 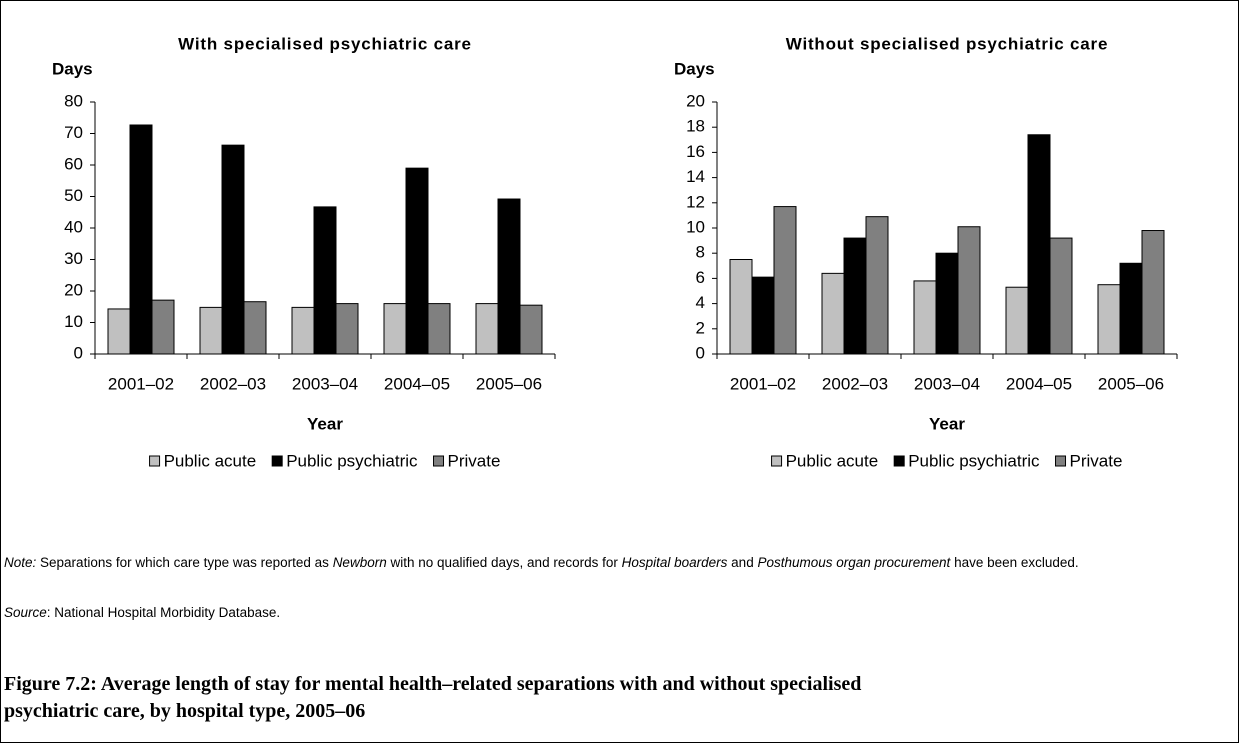 I want to click on y-tick-label: 50, so click(x=73, y=195).